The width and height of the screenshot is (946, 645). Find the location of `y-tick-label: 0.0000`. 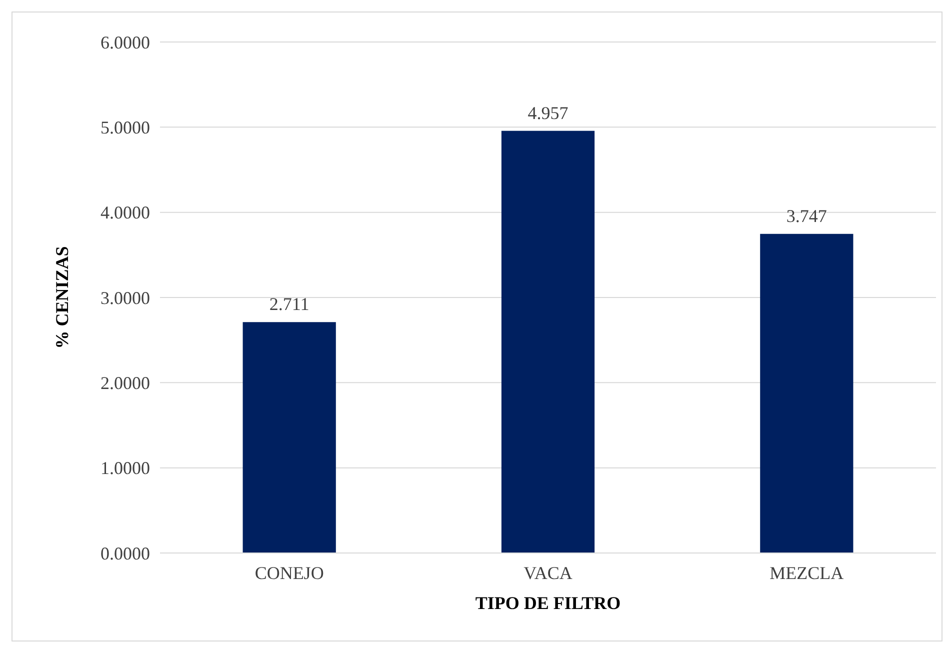

y-tick-label: 0.0000 is located at coordinates (125, 553).